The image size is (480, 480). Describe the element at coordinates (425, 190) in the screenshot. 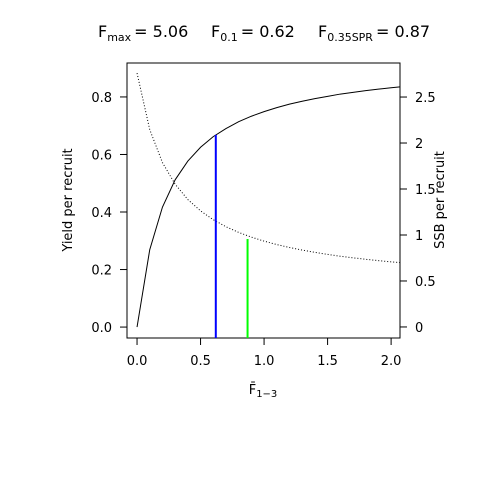

I see `y2-tick-label: 1.5` at that location.